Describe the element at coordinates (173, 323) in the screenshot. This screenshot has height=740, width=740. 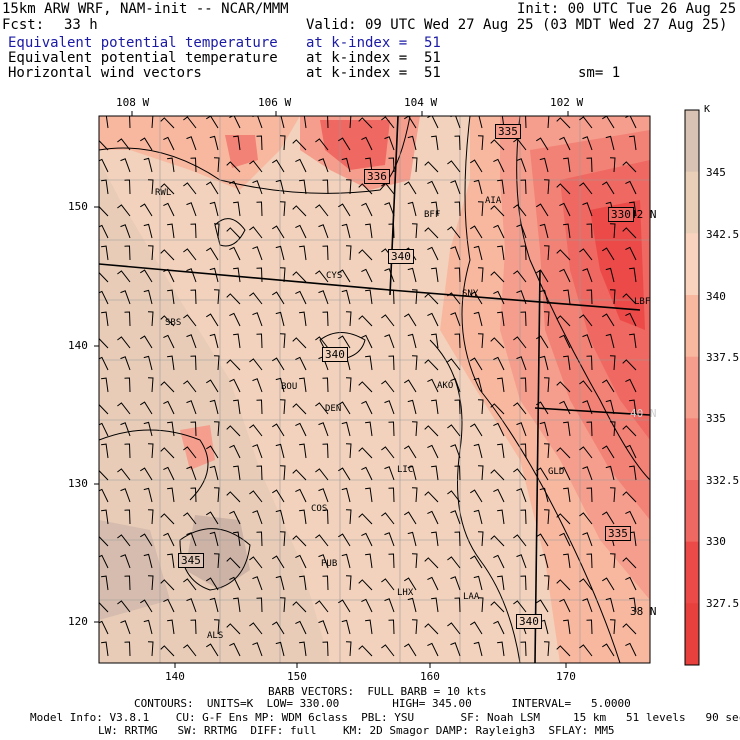
I see `station-label: SBS` at that location.